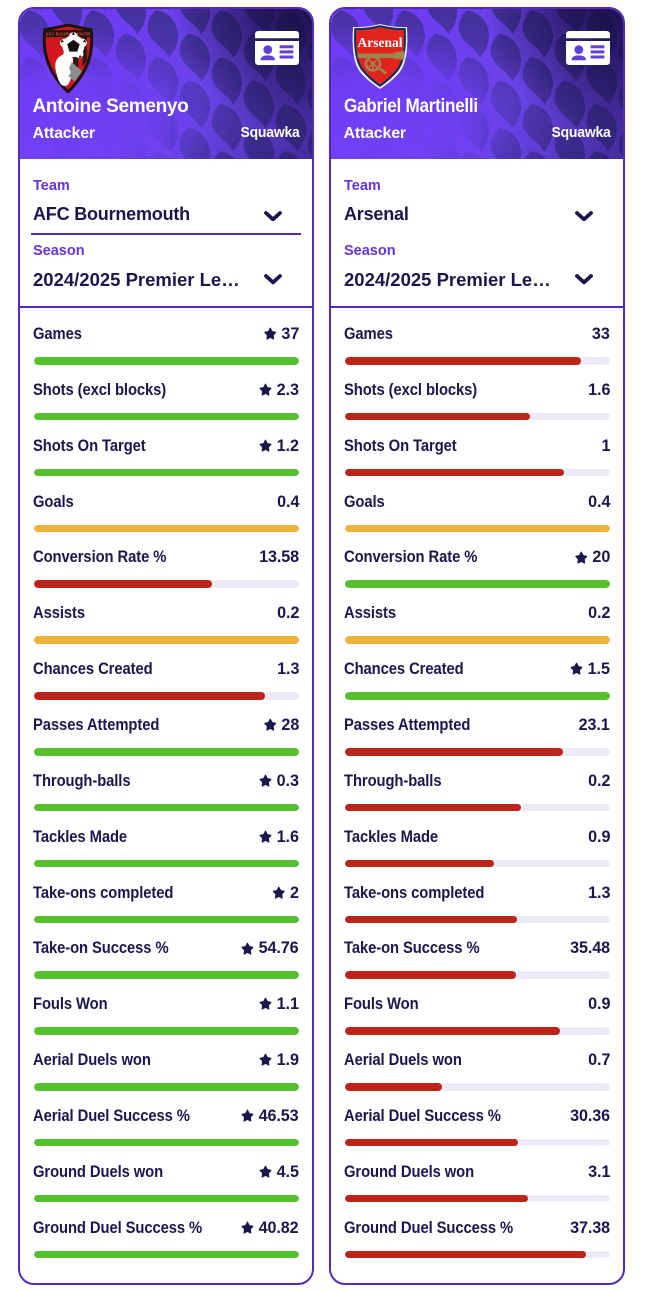 The height and width of the screenshot is (1292, 660). What do you see at coordinates (380, 42) in the screenshot?
I see `svg-text: Arsenal` at bounding box center [380, 42].